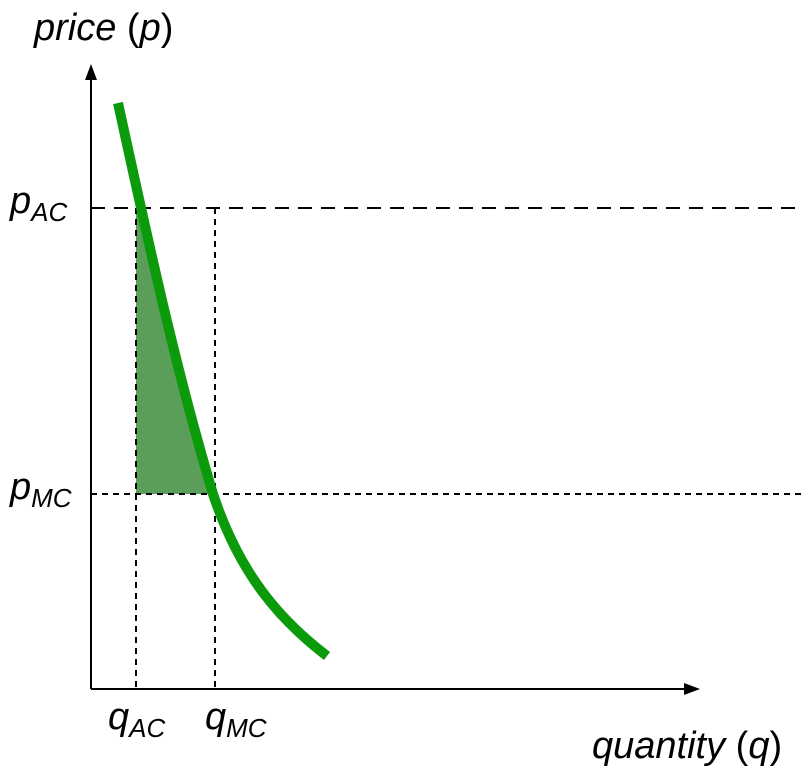 The height and width of the screenshot is (768, 802). What do you see at coordinates (103, 28) in the screenshot?
I see `y-axis-title: price (p)` at bounding box center [103, 28].